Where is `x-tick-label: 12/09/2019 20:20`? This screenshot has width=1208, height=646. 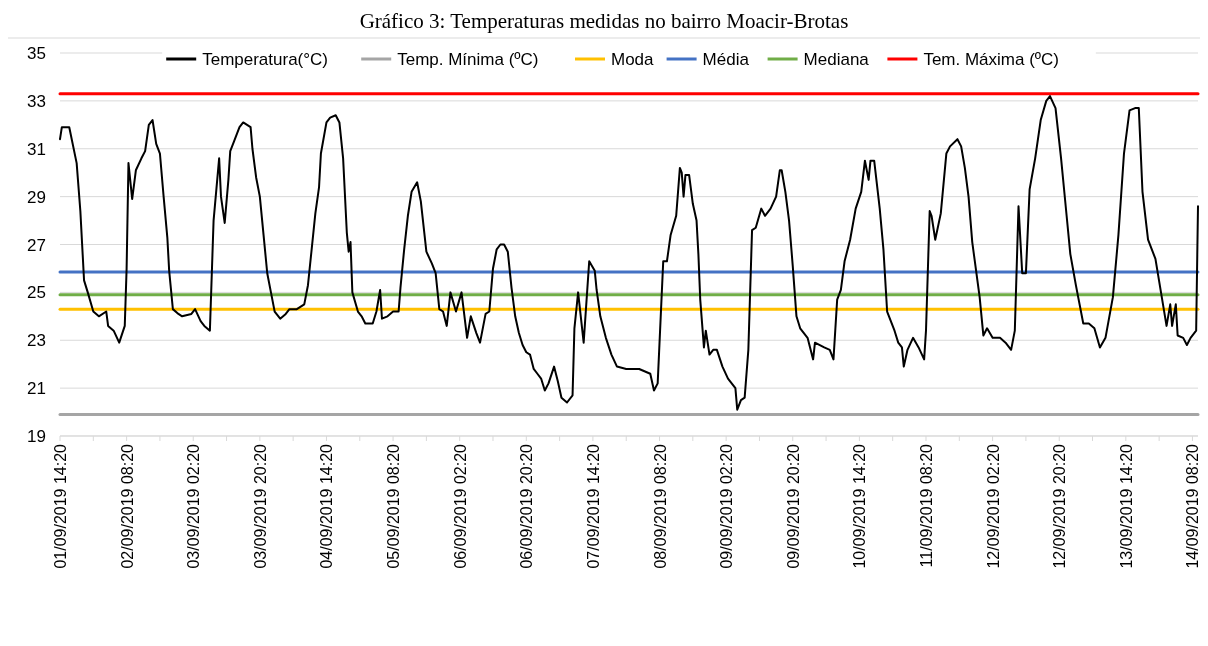 x-tick-label: 12/09/2019 20:20 is located at coordinates (1060, 506).